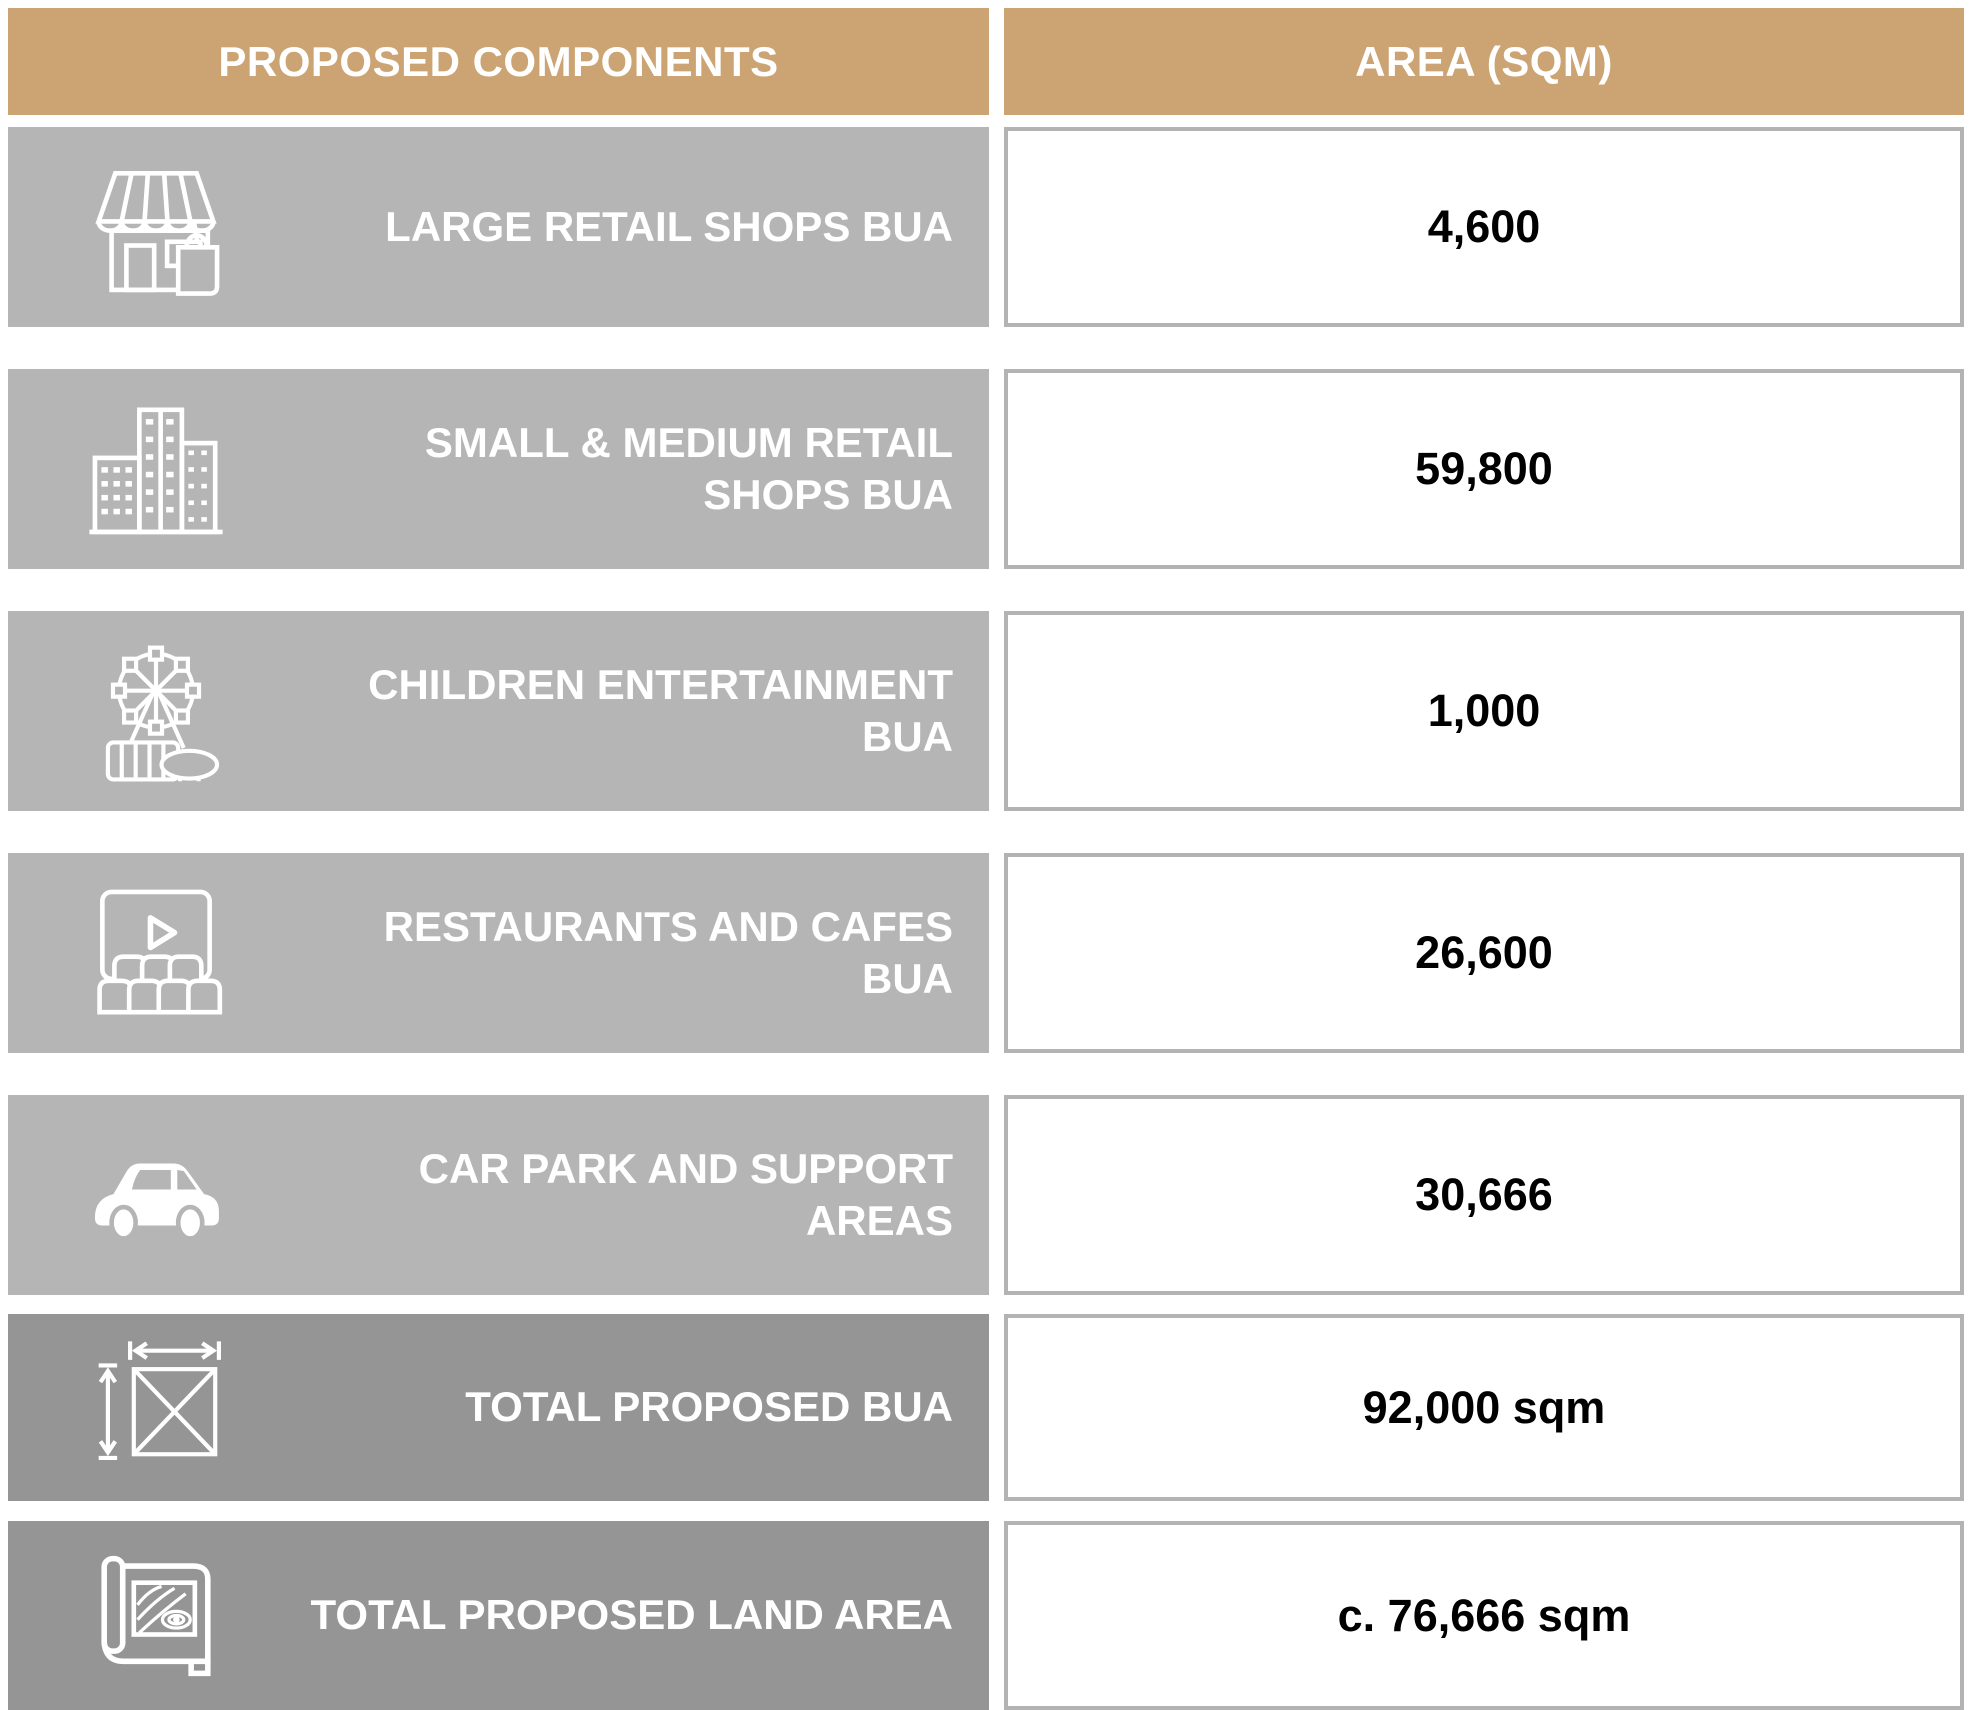  What do you see at coordinates (156, 953) in the screenshot?
I see `cinema-seats-icon` at bounding box center [156, 953].